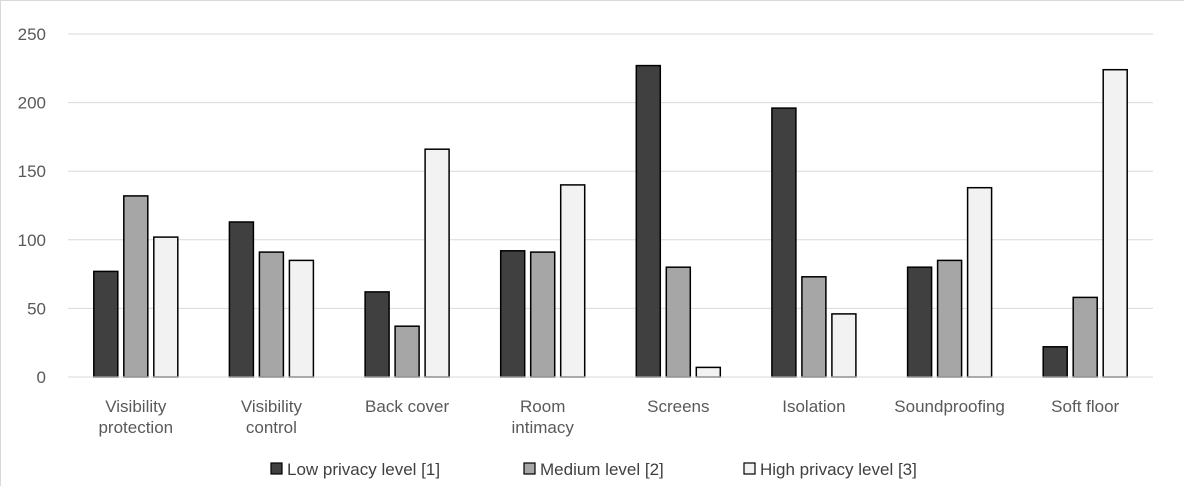  I want to click on x-category-label: protection, so click(135, 427).